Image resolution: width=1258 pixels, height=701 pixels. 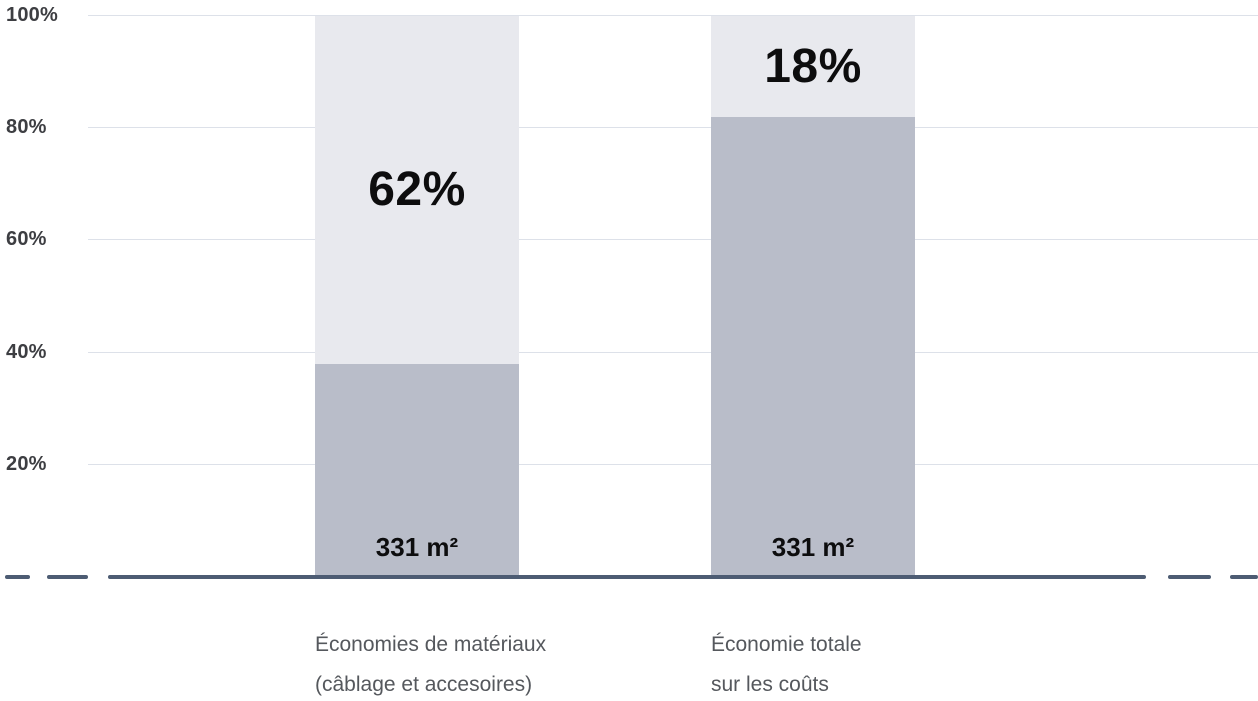 I want to click on y-tick-label-100: 100%, so click(x=32, y=15).